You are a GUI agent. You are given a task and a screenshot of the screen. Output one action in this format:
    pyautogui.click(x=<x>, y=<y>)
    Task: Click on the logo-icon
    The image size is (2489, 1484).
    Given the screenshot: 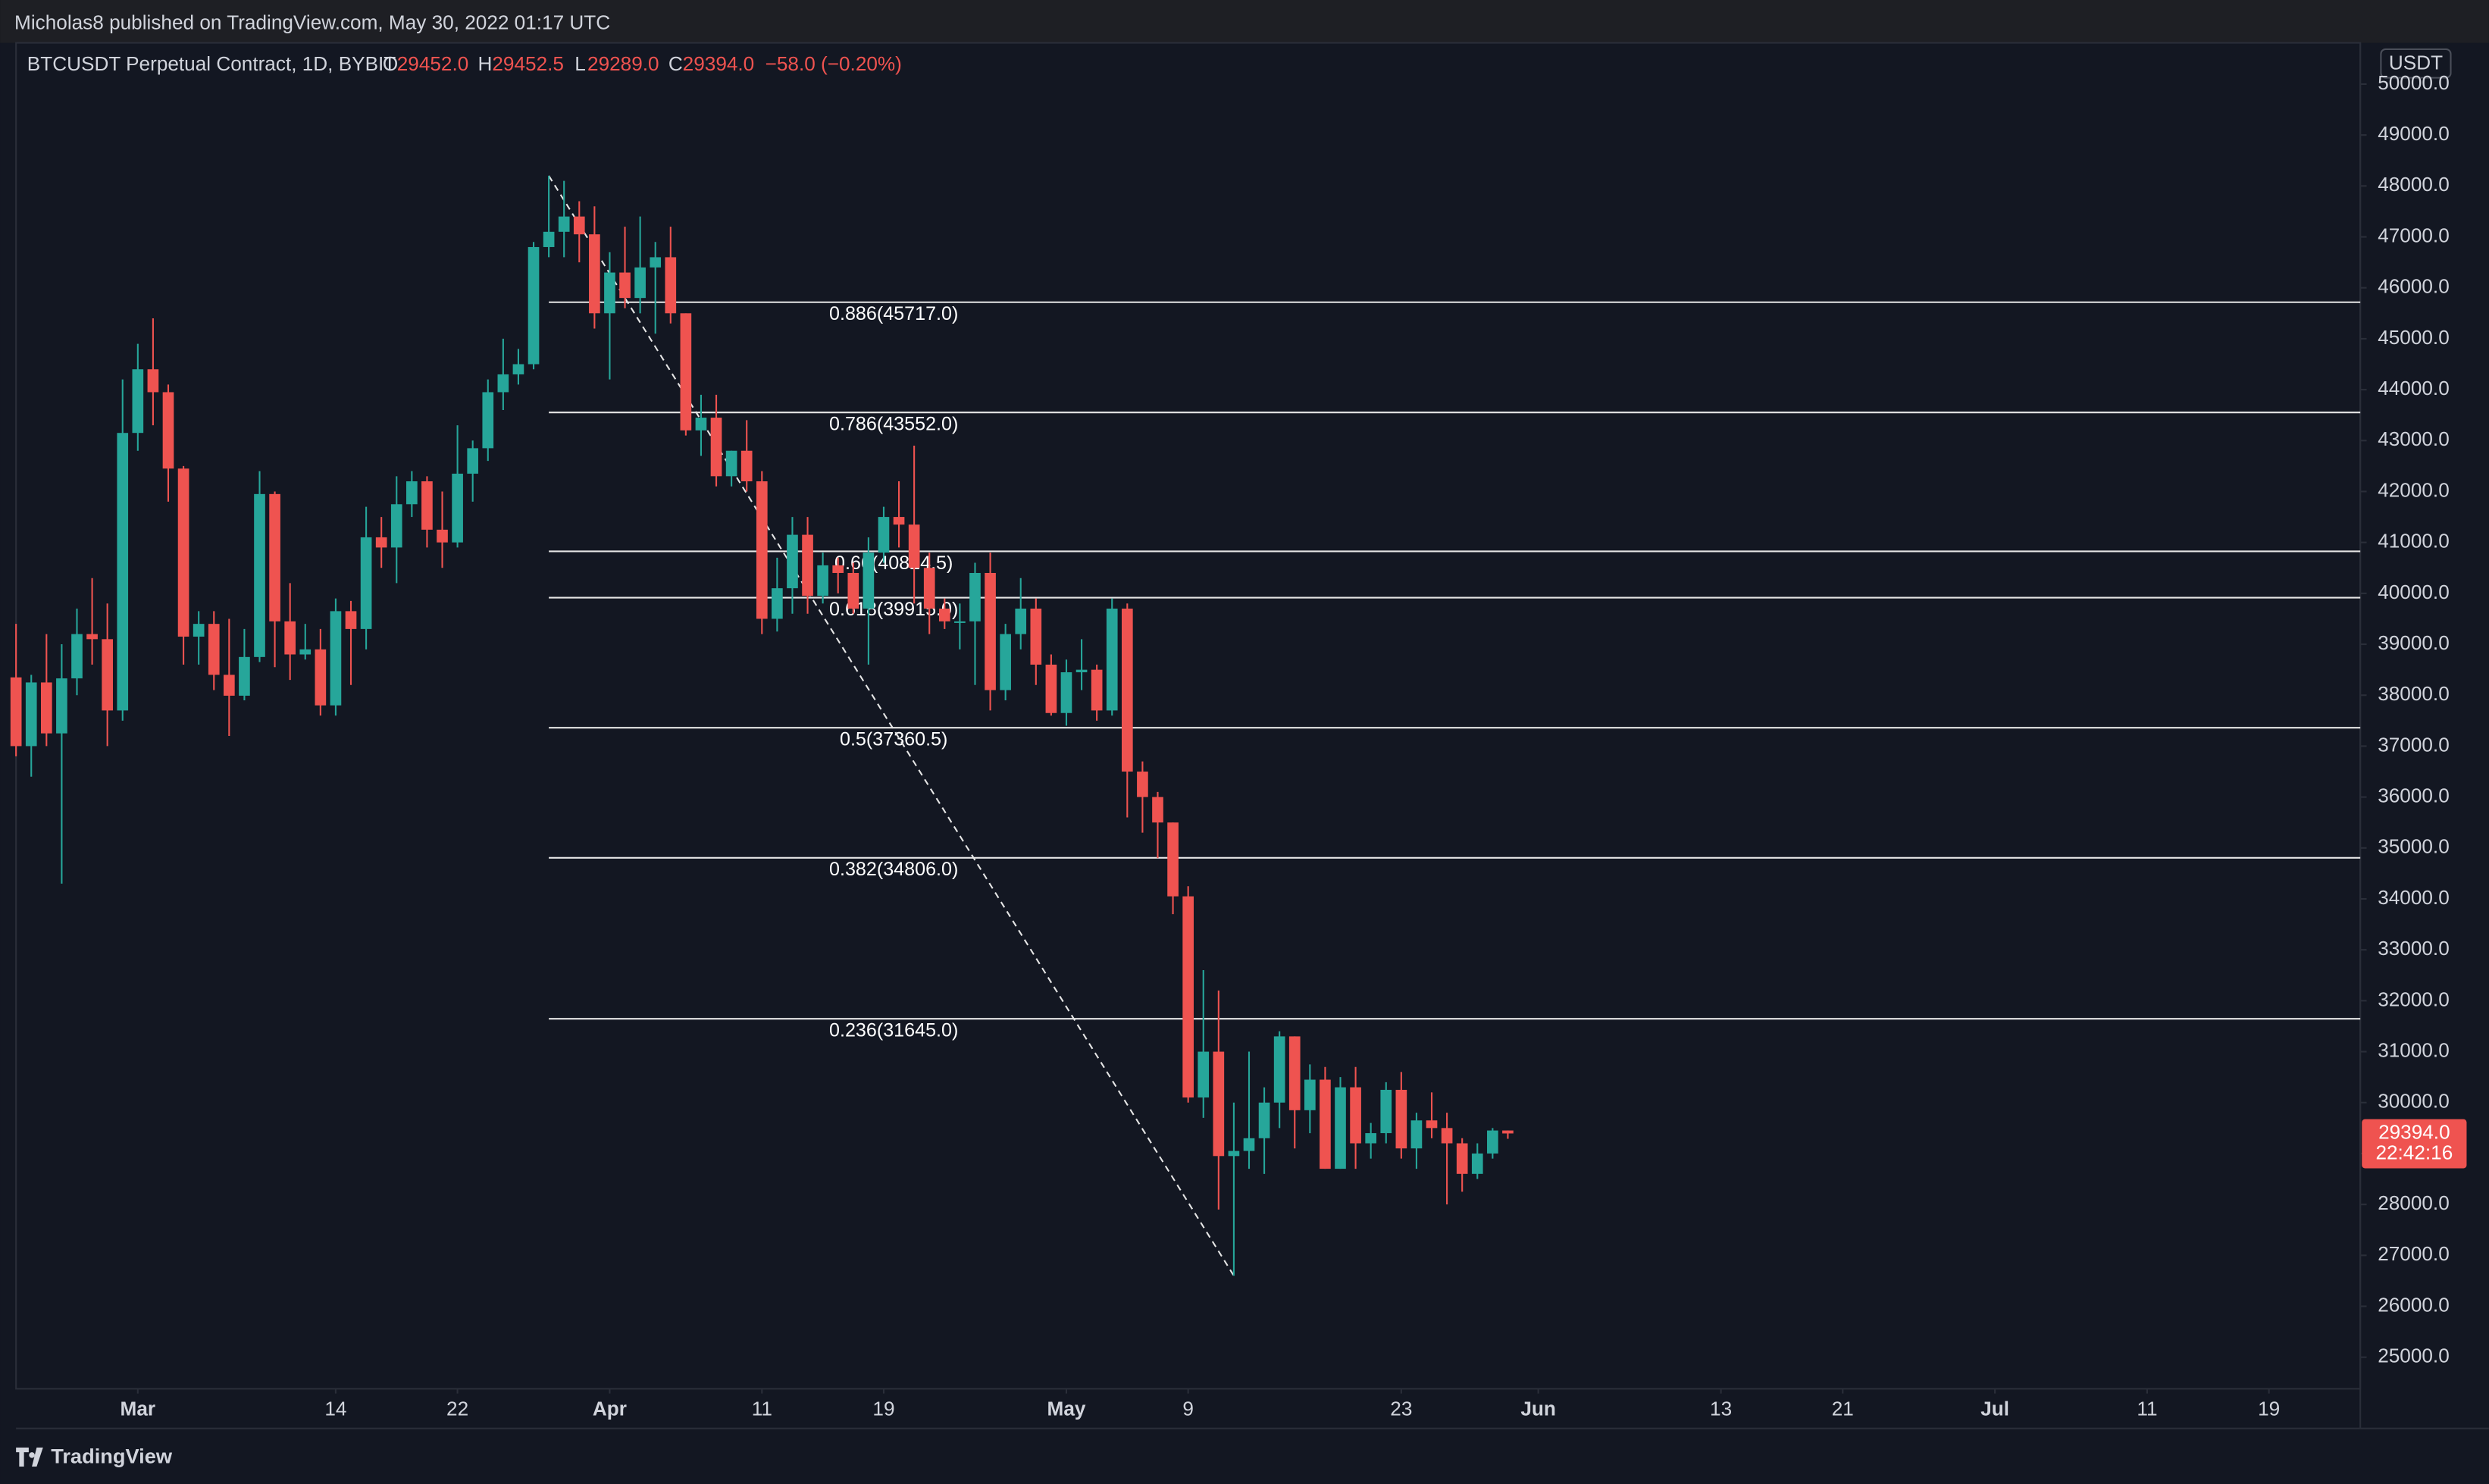 What is the action you would take?
    pyautogui.click(x=29, y=1457)
    